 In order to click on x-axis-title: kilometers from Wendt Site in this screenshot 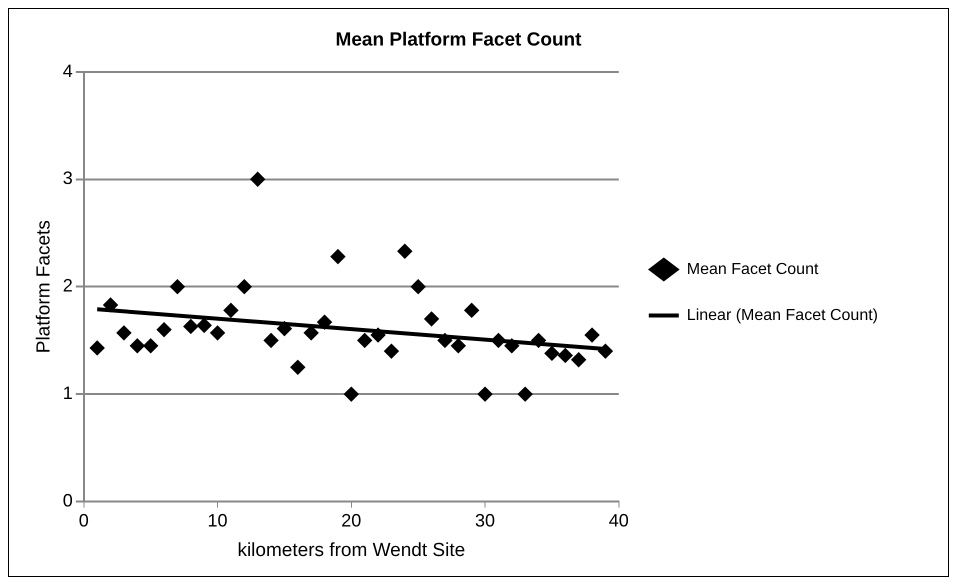, I will do `click(351, 550)`.